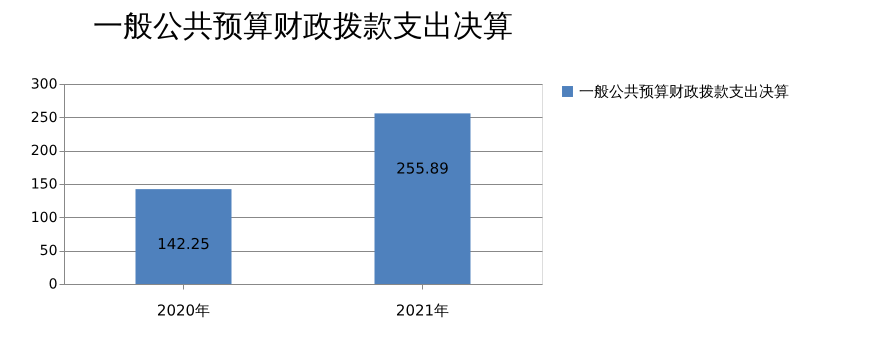  What do you see at coordinates (44, 84) in the screenshot?
I see `y-tick-label: 300` at bounding box center [44, 84].